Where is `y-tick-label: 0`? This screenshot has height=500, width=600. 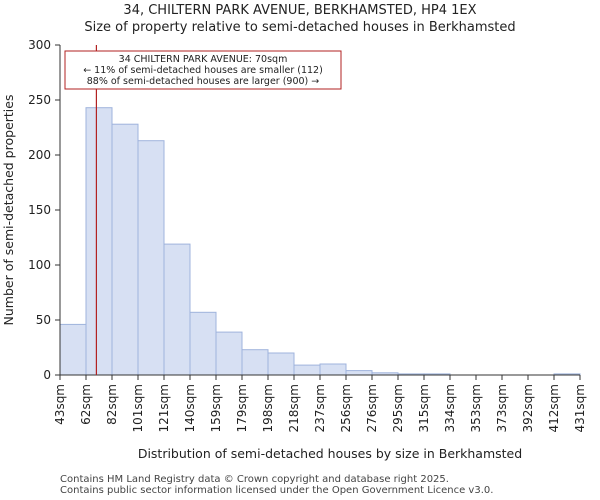
y-tick-label: 0 is located at coordinates (47, 375).